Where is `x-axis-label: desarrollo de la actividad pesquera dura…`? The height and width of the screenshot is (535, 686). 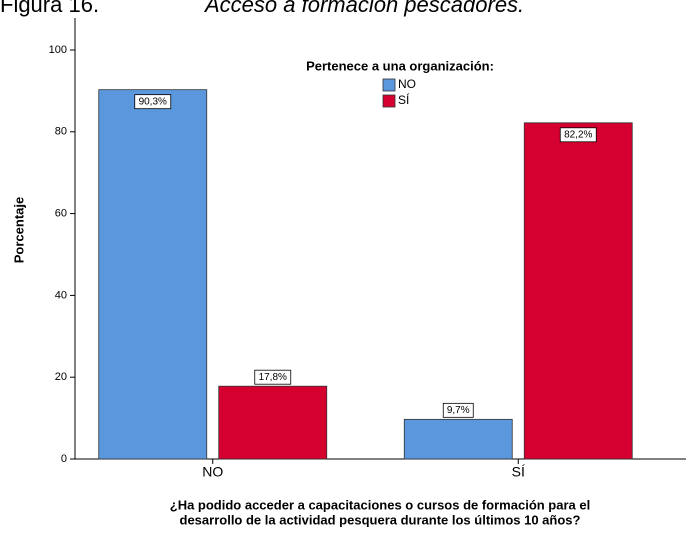
x-axis-label: desarrollo de la actividad pesquera dura… is located at coordinates (380, 519).